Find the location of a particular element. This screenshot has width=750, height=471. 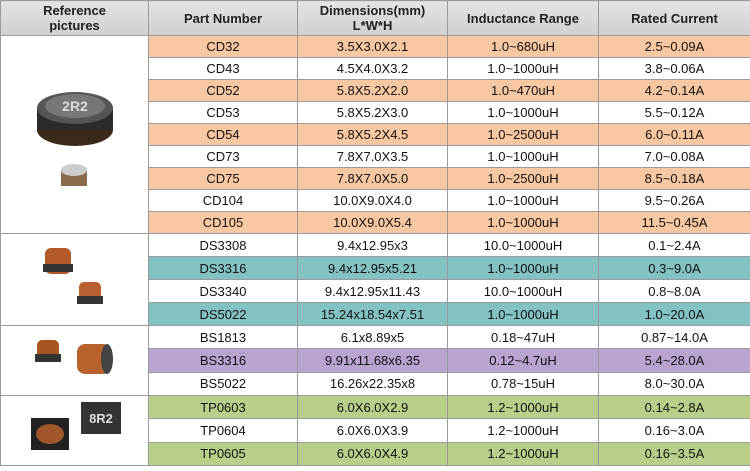

table-cell: 6.0X6.0X2.9 is located at coordinates (372, 407).